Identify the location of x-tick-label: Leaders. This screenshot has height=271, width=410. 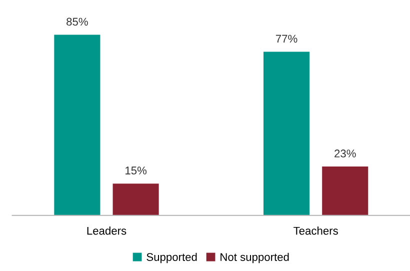
(106, 230).